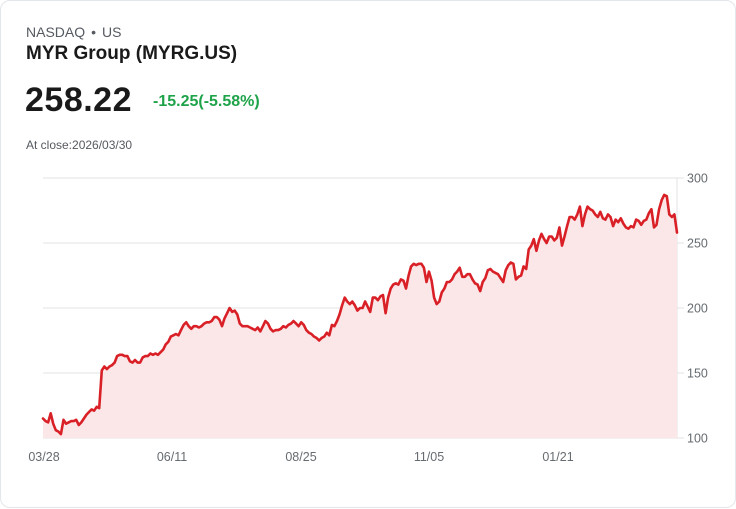 The height and width of the screenshot is (509, 736). I want to click on close-date: At close:2026/03/30, so click(79, 145).